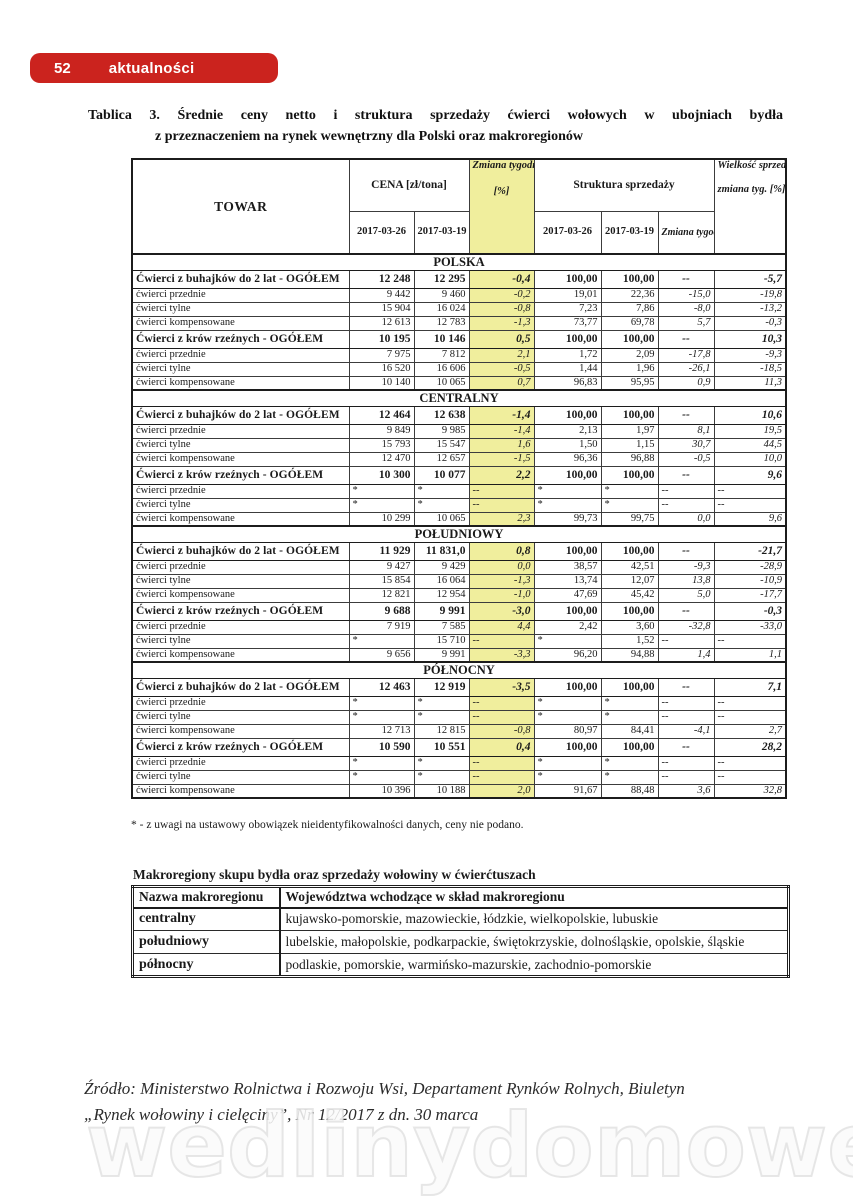  I want to click on value-cell: 80,97, so click(567, 731).